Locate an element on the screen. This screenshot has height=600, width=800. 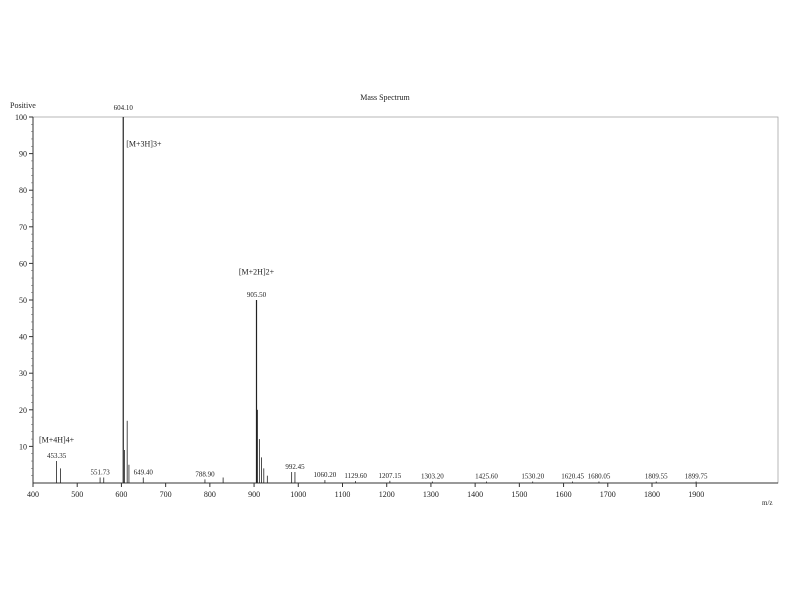
y-tick-label: 40 is located at coordinates (23, 337).